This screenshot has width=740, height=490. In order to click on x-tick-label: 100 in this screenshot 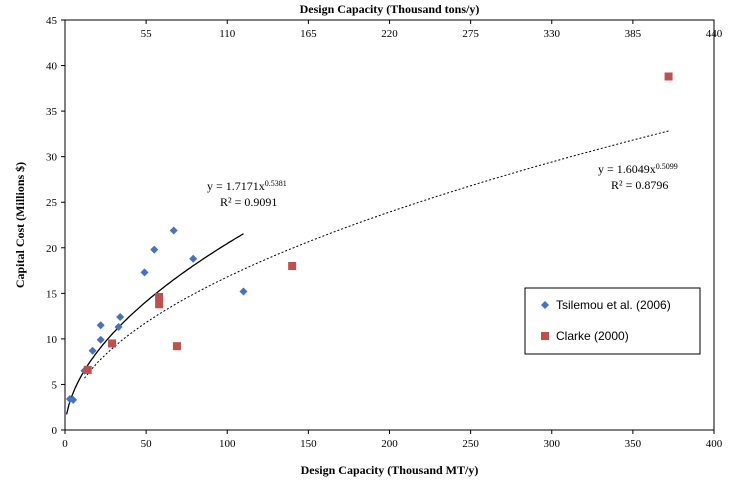, I will do `click(227, 444)`.